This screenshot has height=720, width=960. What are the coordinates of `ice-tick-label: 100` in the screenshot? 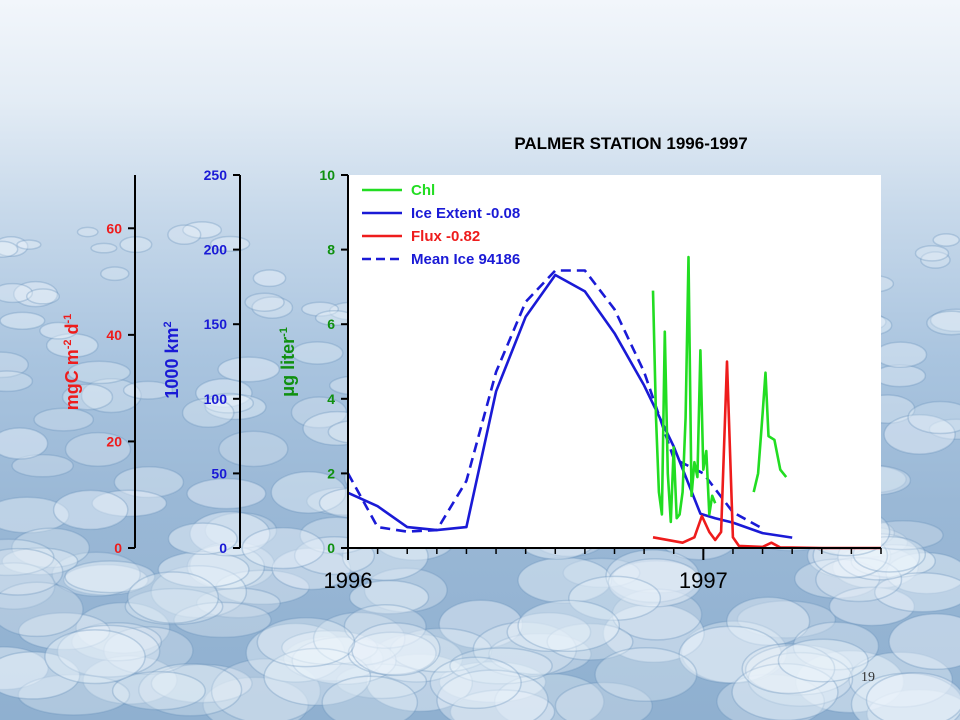 It's located at (216, 399).